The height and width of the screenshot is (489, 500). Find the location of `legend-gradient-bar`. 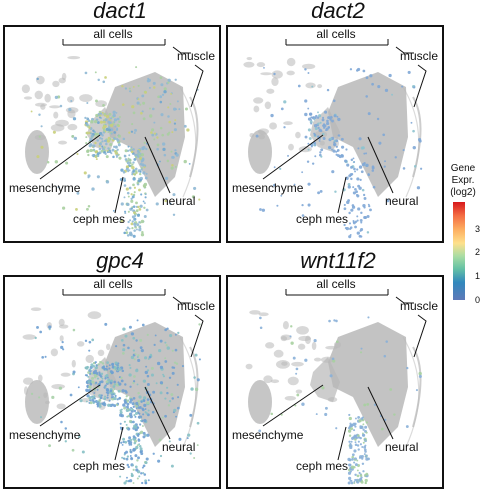

legend-gradient-bar is located at coordinates (459, 251).